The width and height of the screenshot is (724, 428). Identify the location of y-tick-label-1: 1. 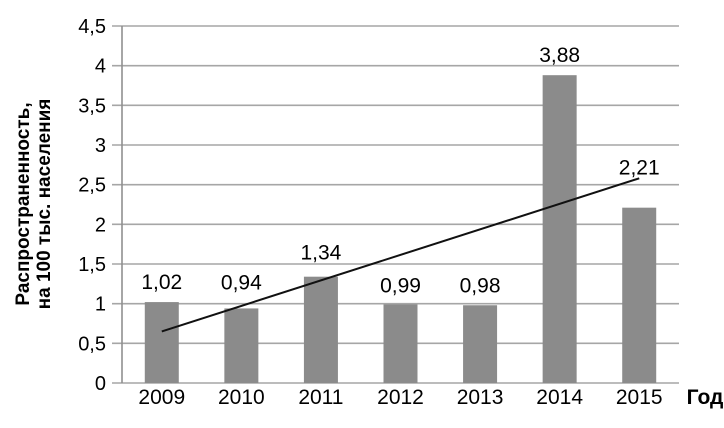
(100, 305).